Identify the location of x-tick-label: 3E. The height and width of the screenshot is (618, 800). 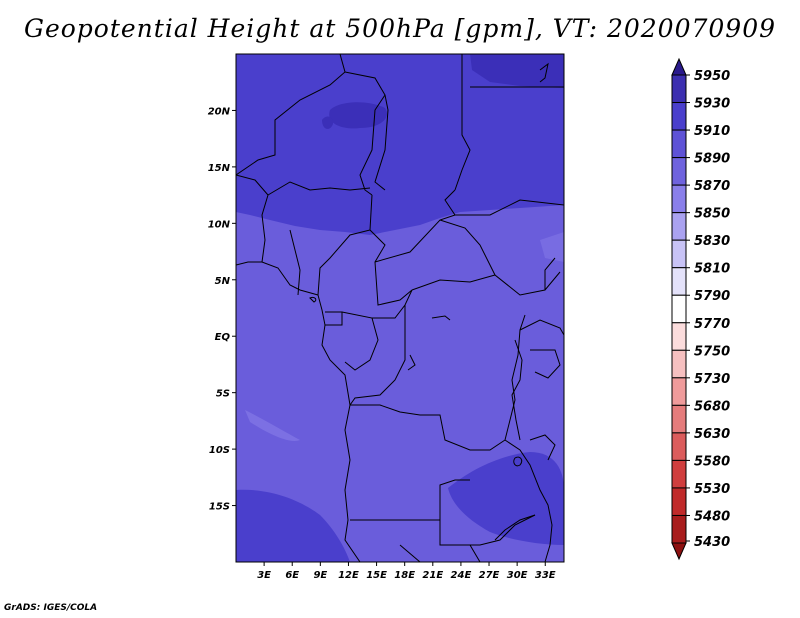
(264, 575).